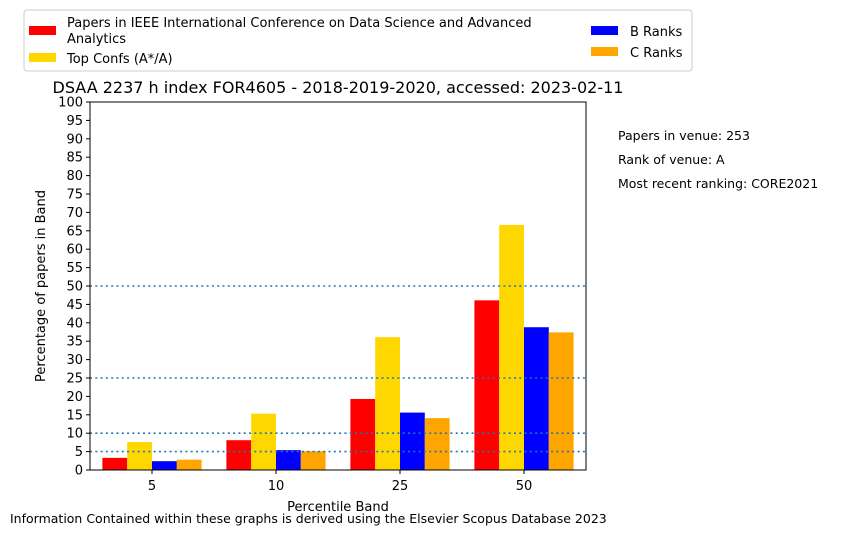 The height and width of the screenshot is (536, 850). I want to click on x-tick-label: 5, so click(152, 486).